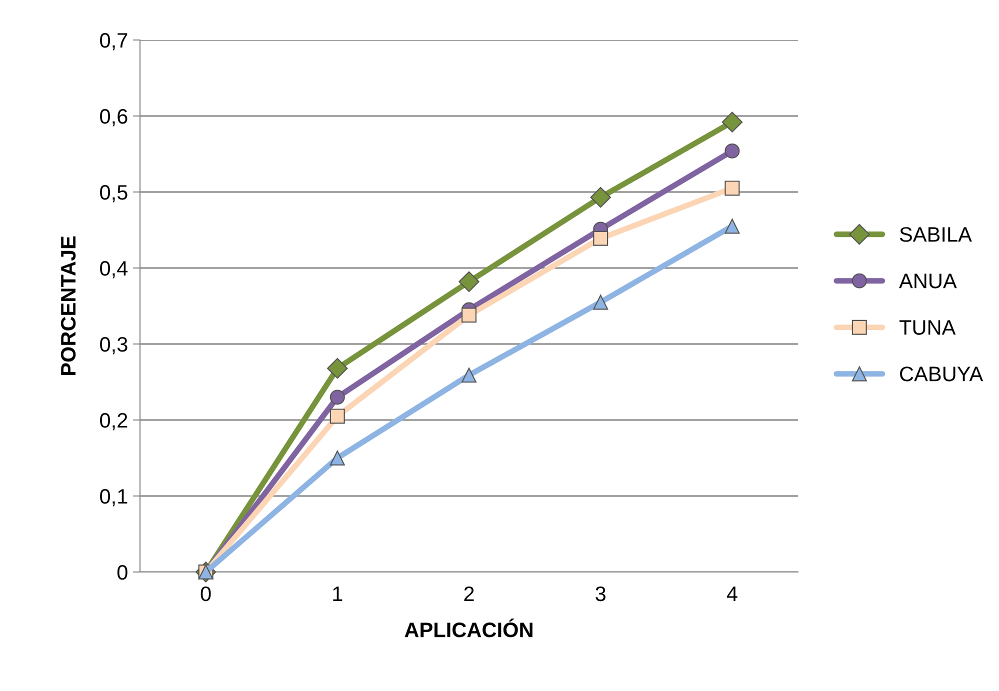  I want to click on y-tick-label: 0,6, so click(114, 117).